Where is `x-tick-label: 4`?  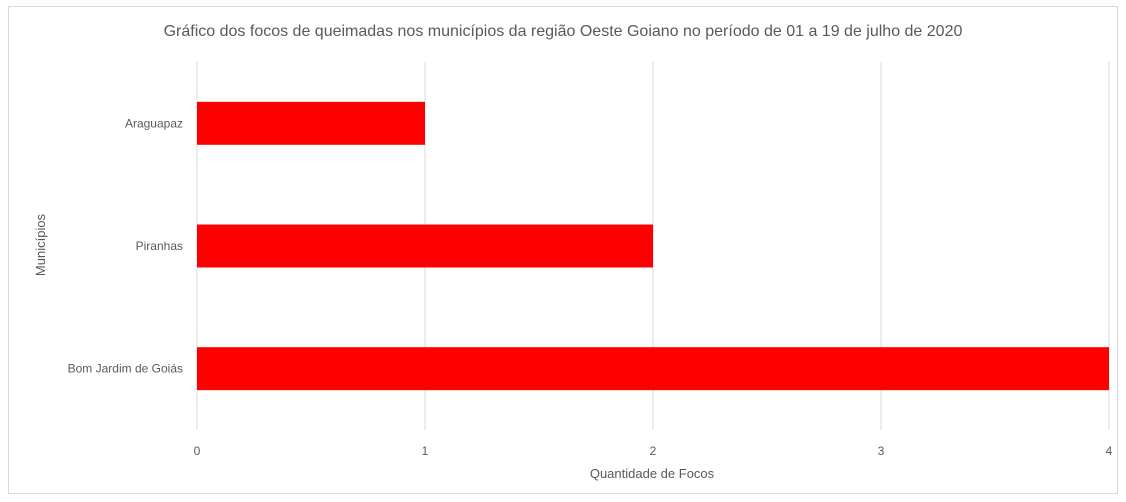
x-tick-label: 4 is located at coordinates (1109, 451).